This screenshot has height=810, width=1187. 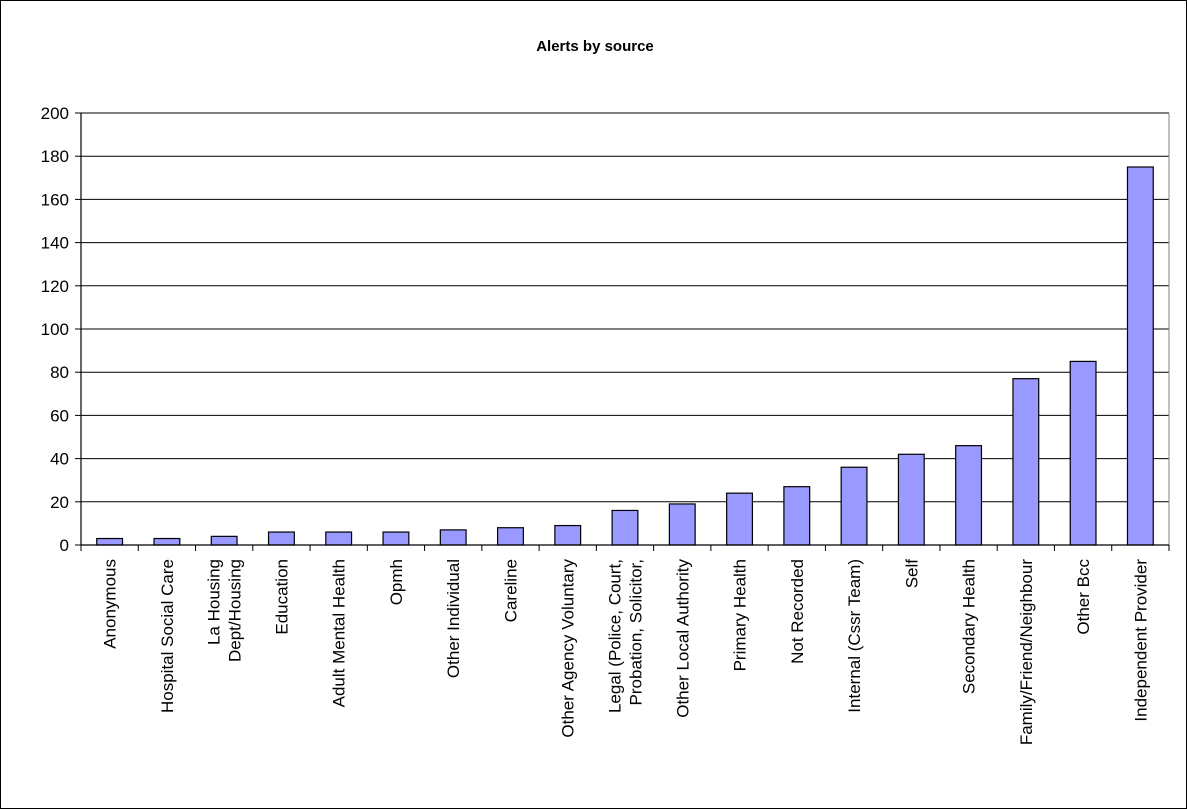 I want to click on x-tick-label-line: Probation, Solicitor,, so click(x=636, y=632).